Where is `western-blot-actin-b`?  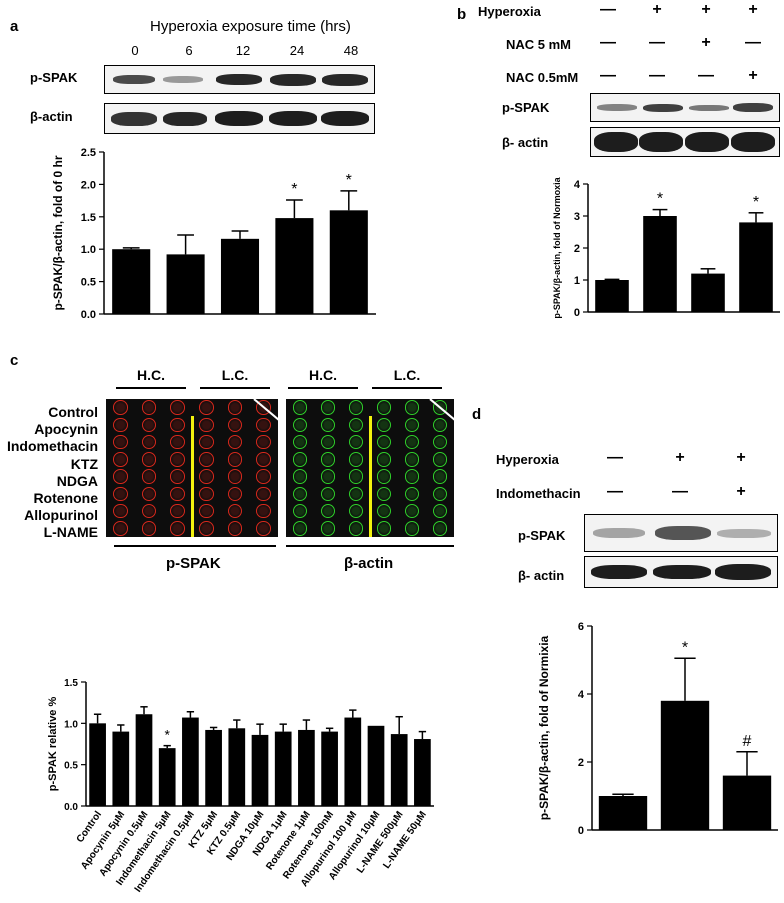
western-blot-actin-b is located at coordinates (685, 142).